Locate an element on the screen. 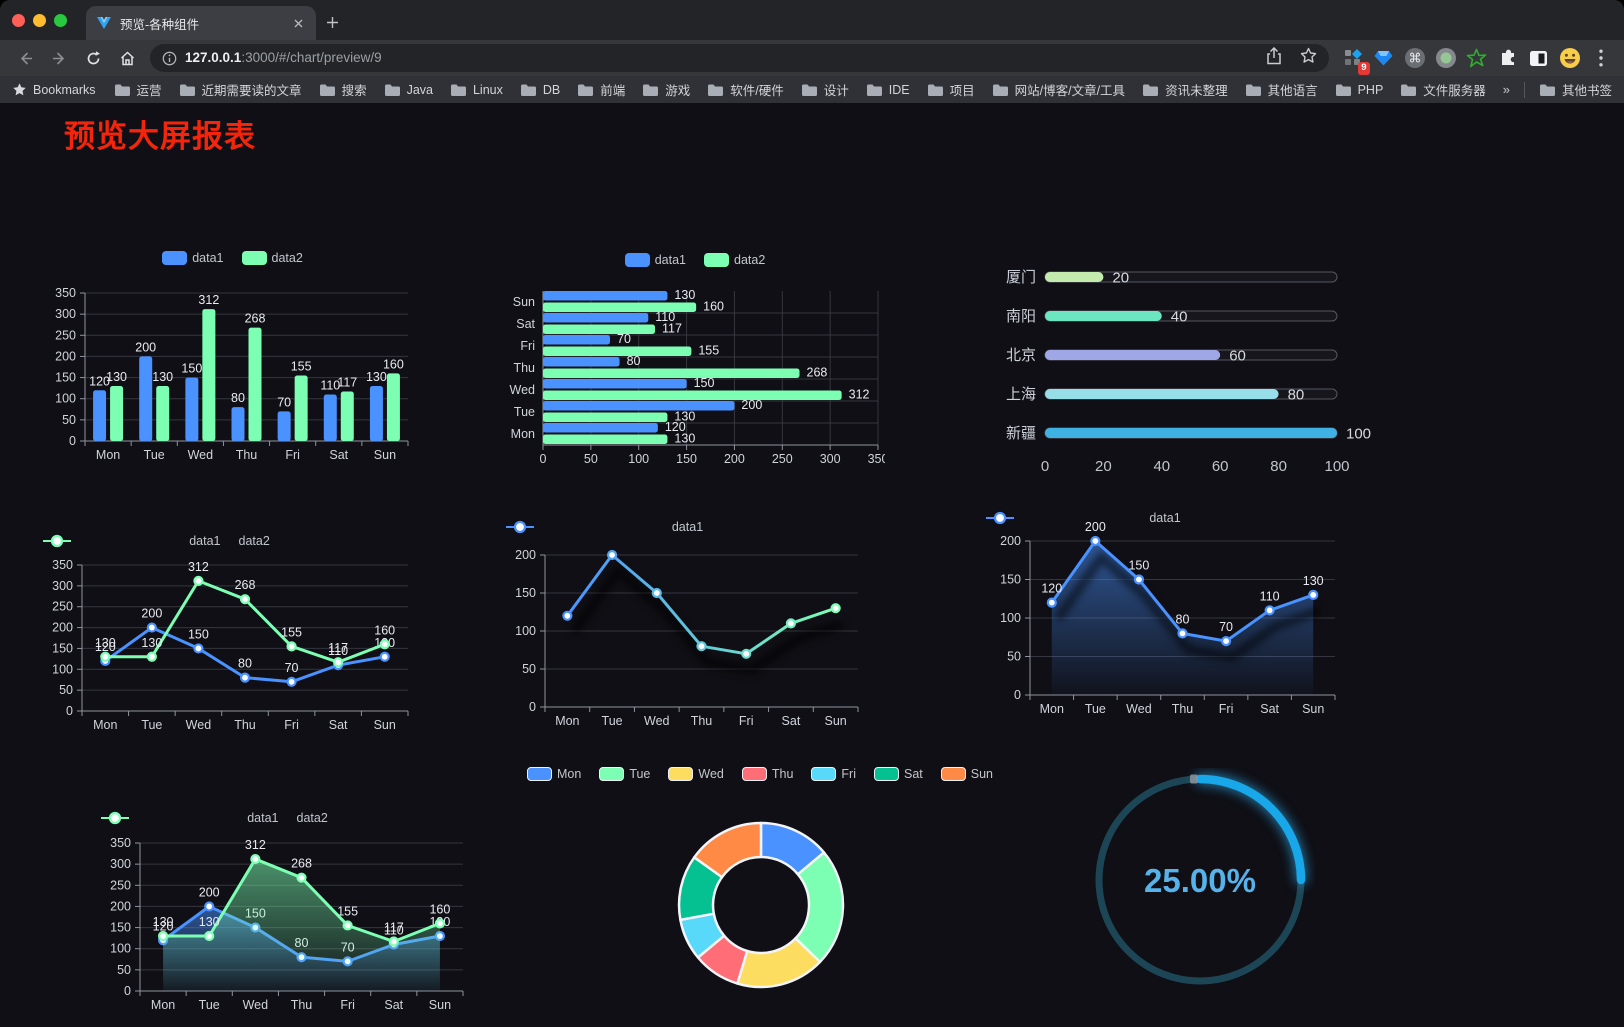  bar-data1-Wed is located at coordinates (192, 409).